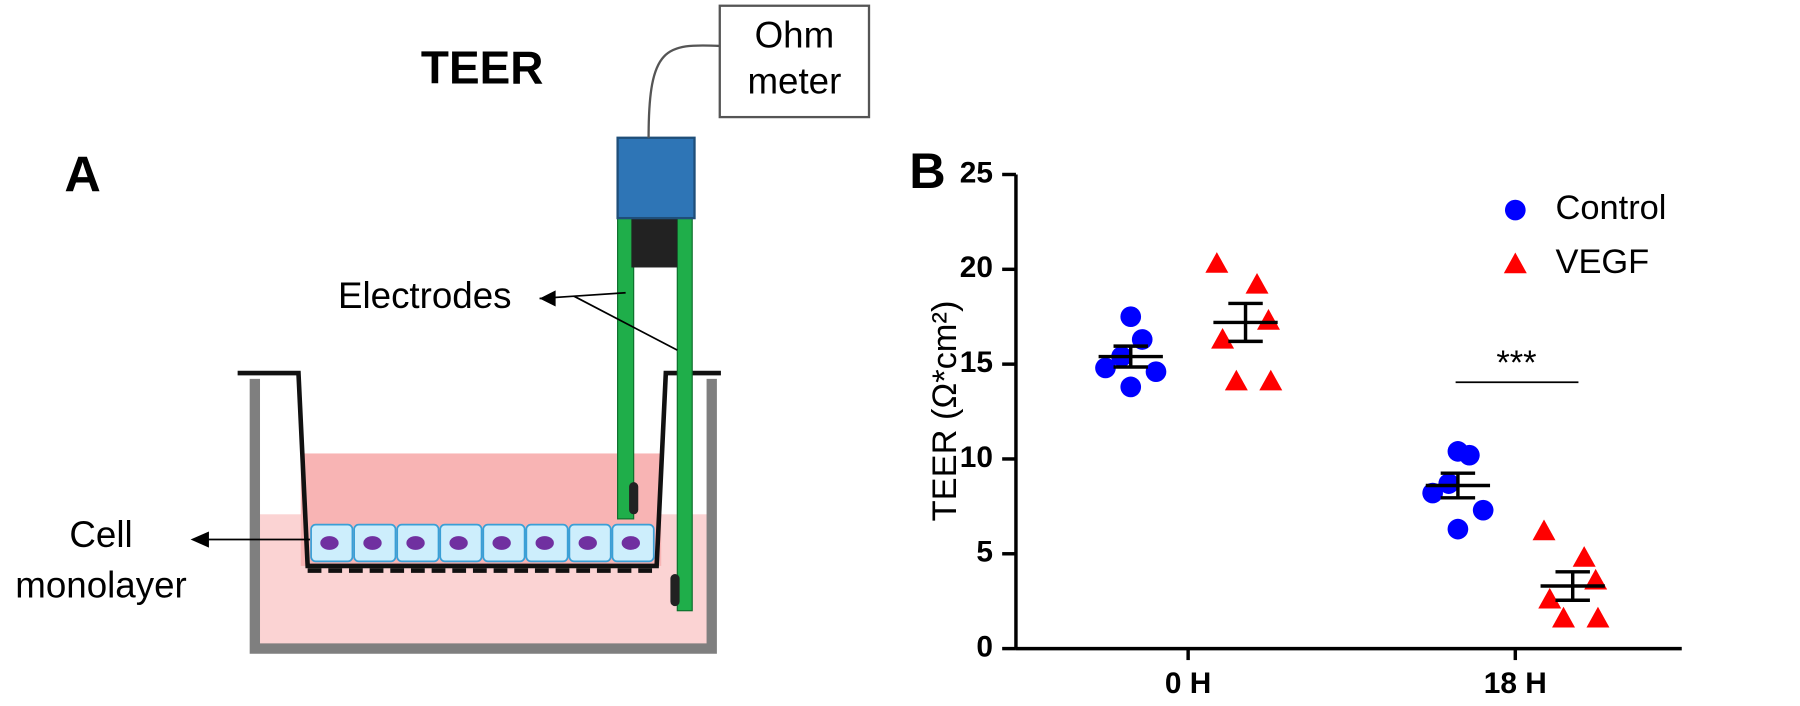  What do you see at coordinates (984, 552) in the screenshot?
I see `y-tick-label: 5` at bounding box center [984, 552].